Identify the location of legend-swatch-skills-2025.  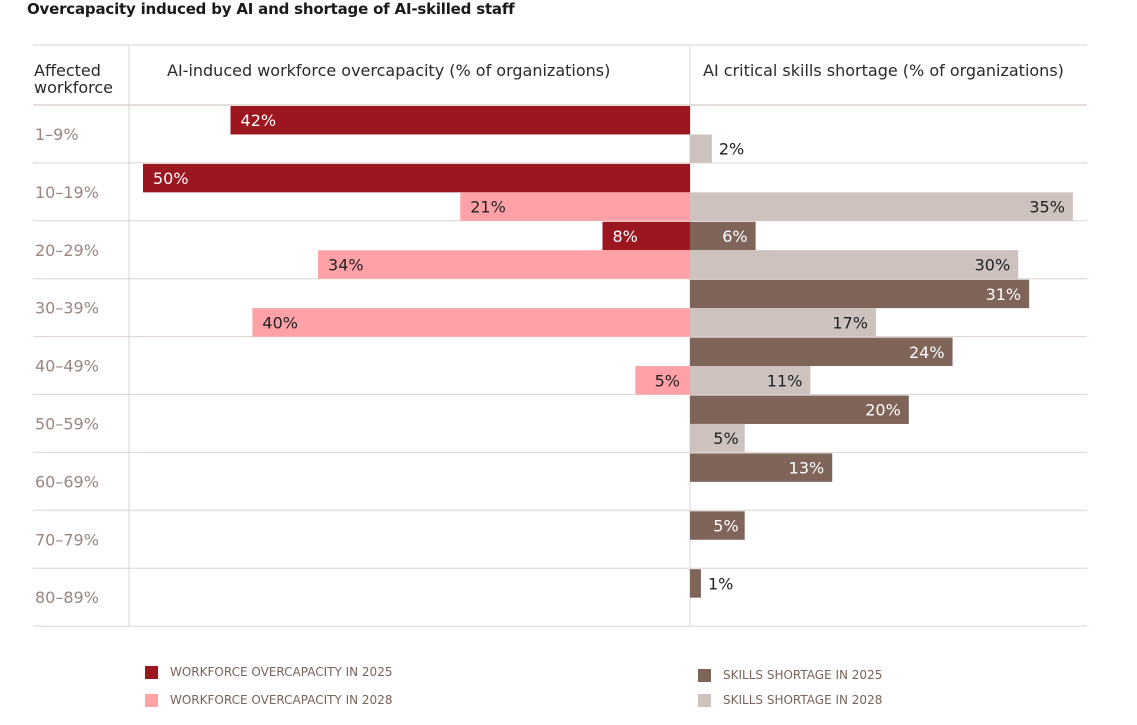
(704, 675).